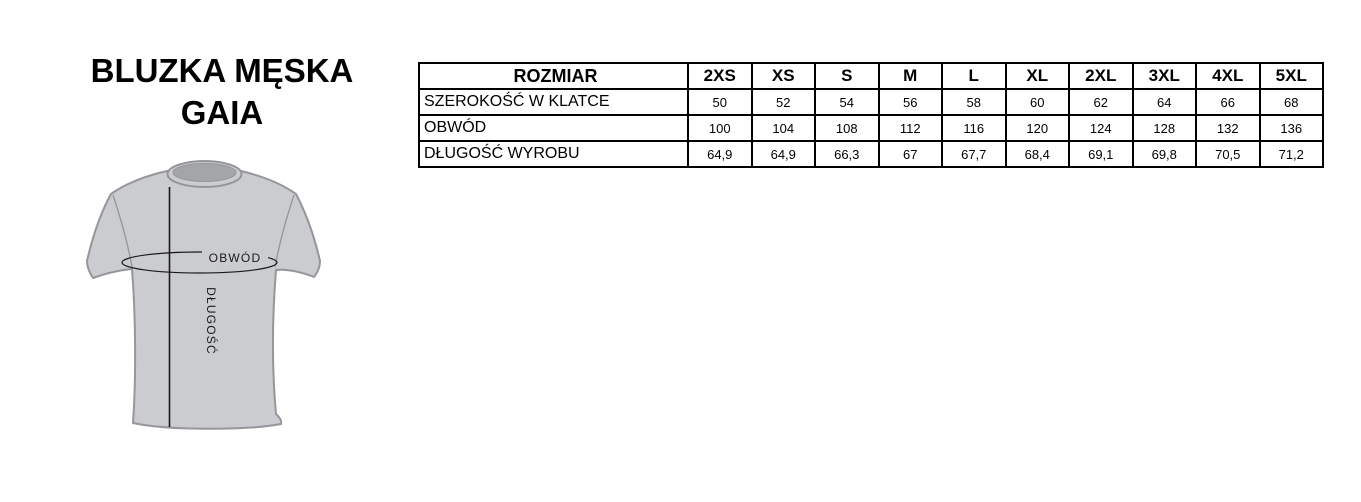 The height and width of the screenshot is (502, 1361). I want to click on cell-value: 52, so click(783, 102).